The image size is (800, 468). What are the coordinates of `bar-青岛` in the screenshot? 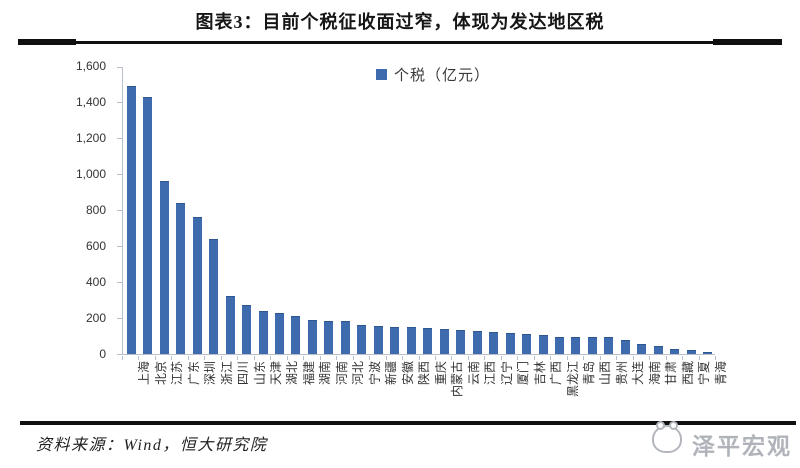 It's located at (576, 345).